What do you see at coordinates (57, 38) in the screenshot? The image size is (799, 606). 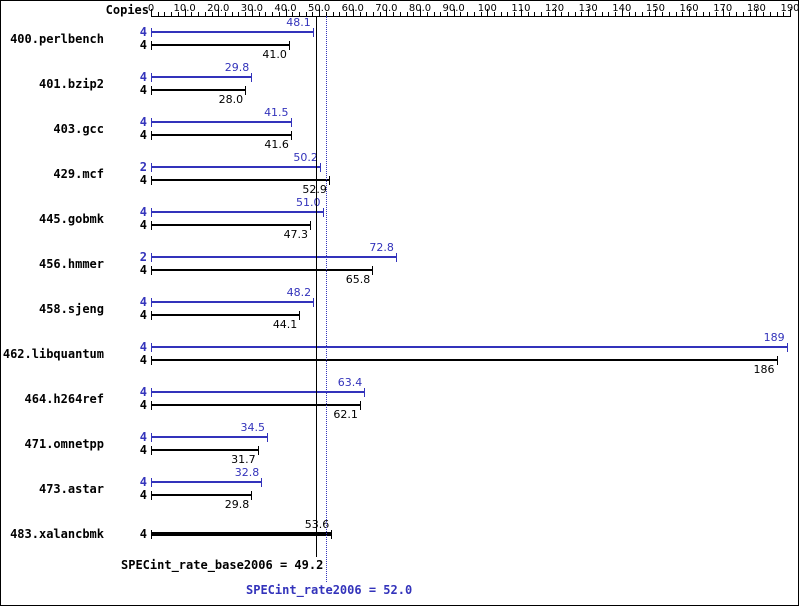 I see `benchmark-name: 400.perlbench` at bounding box center [57, 38].